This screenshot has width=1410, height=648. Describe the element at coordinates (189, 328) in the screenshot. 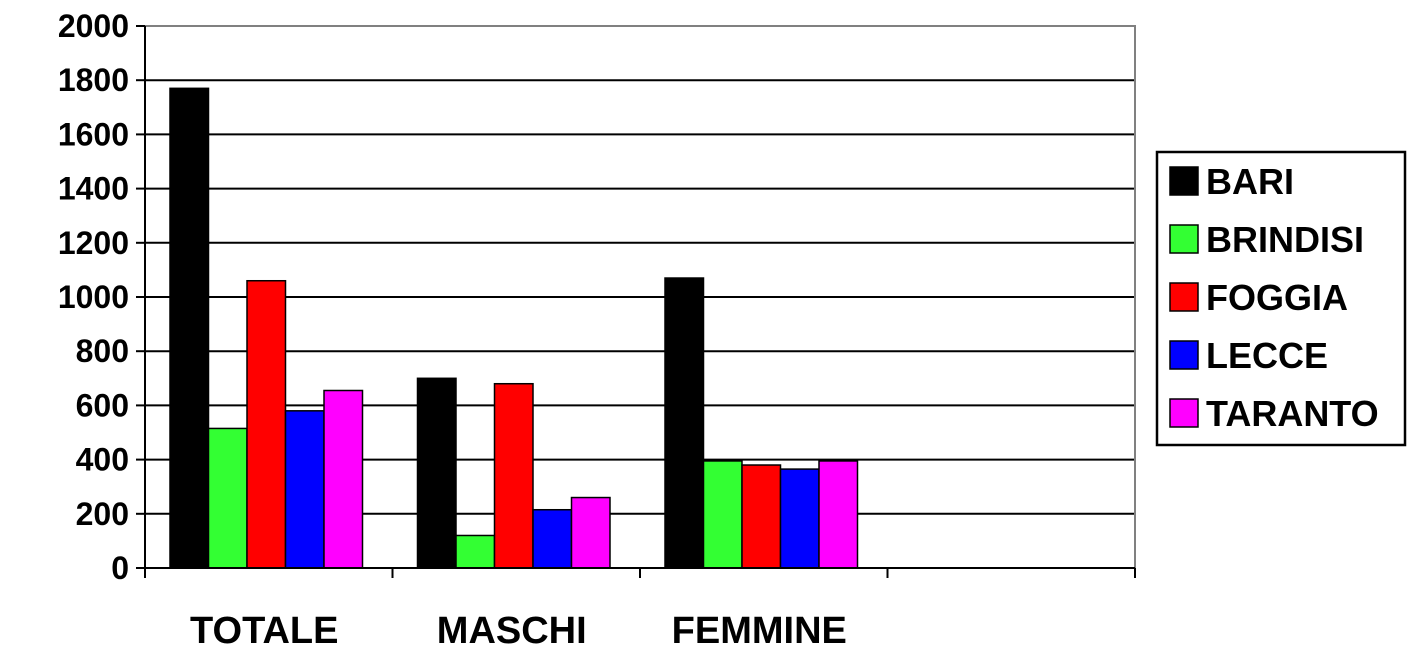

I see `bar-bari-totale` at that location.